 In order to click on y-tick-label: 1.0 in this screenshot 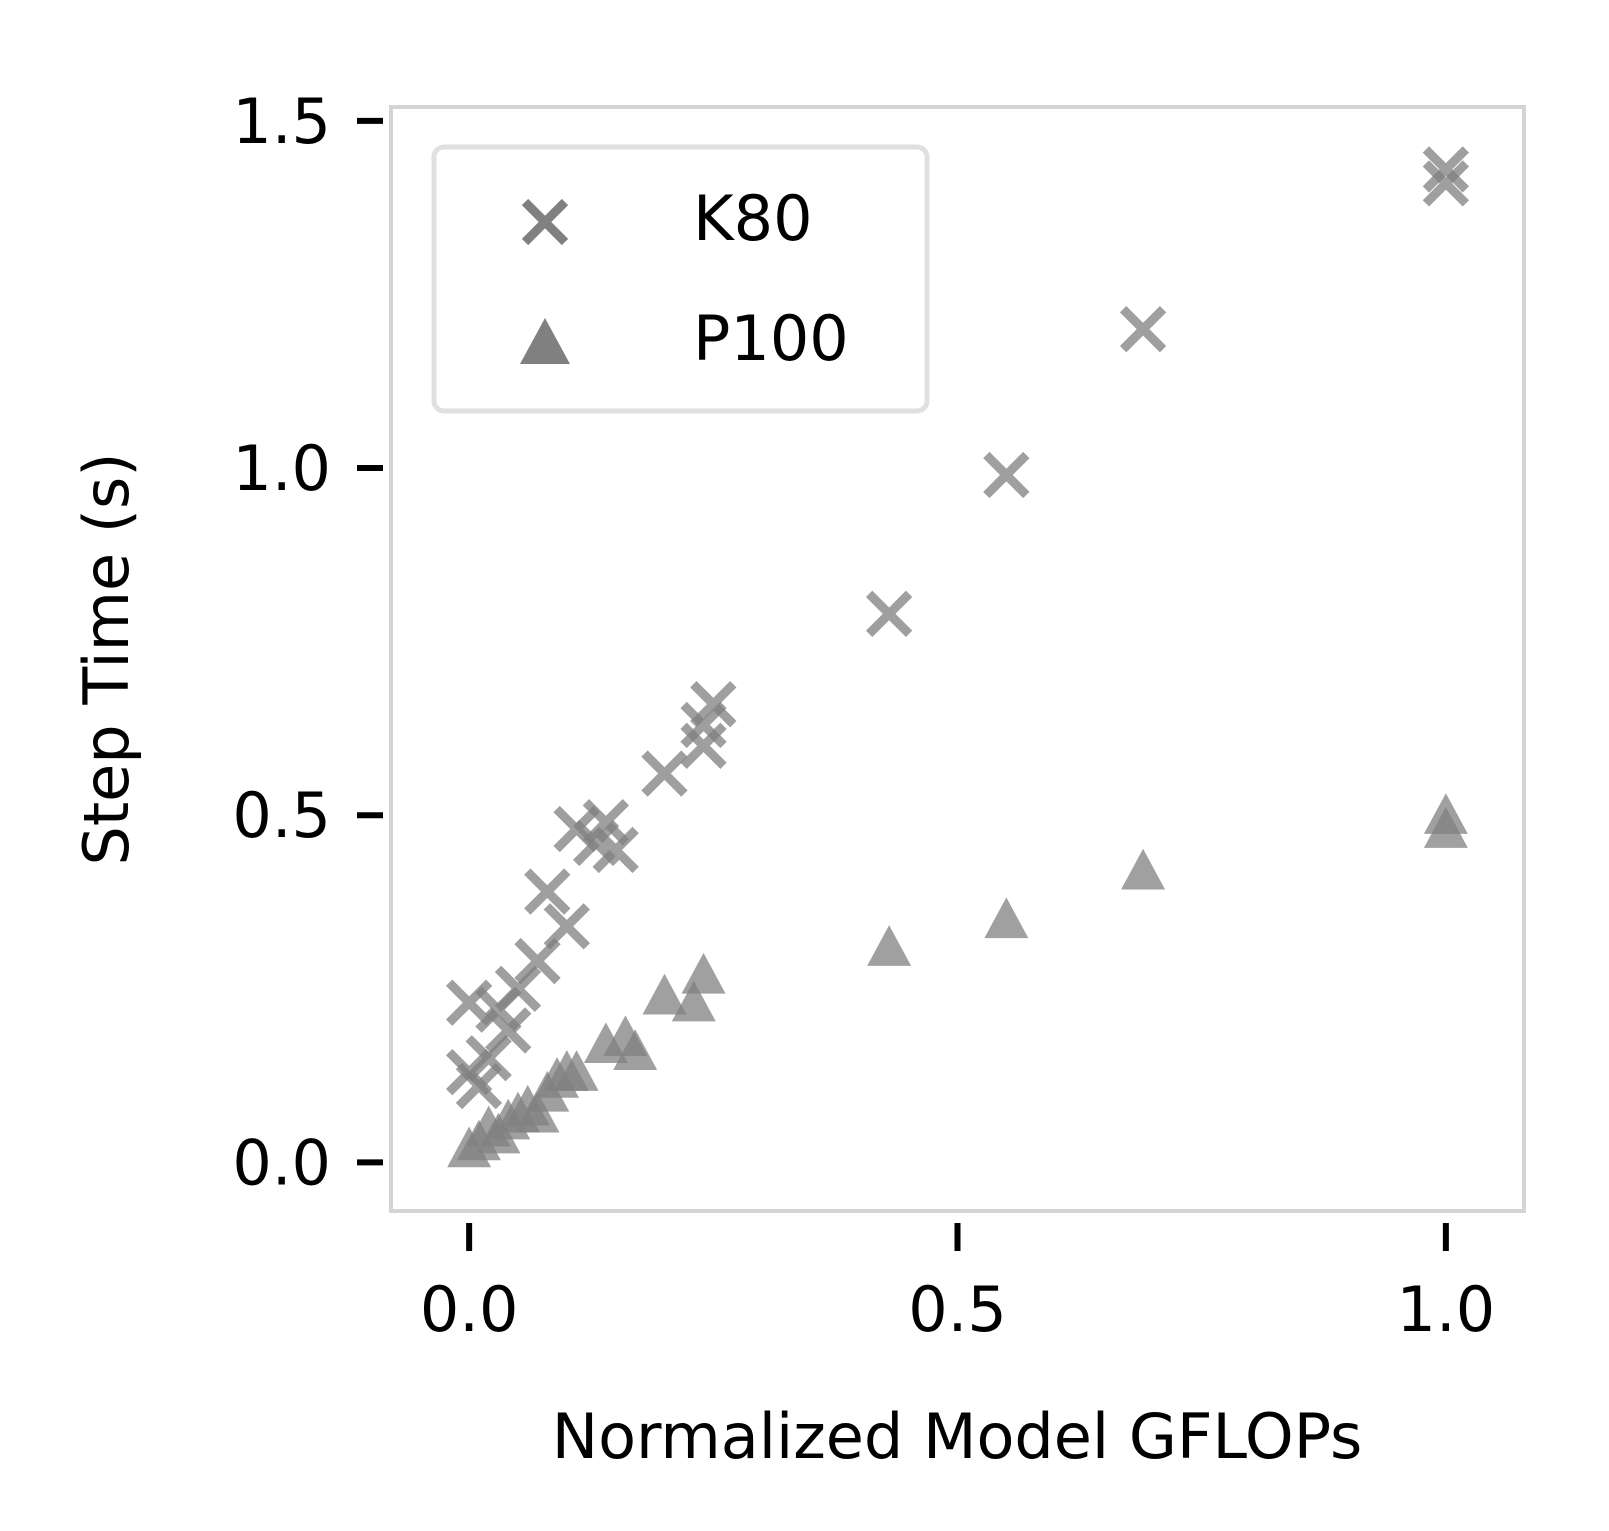, I will do `click(281, 468)`.